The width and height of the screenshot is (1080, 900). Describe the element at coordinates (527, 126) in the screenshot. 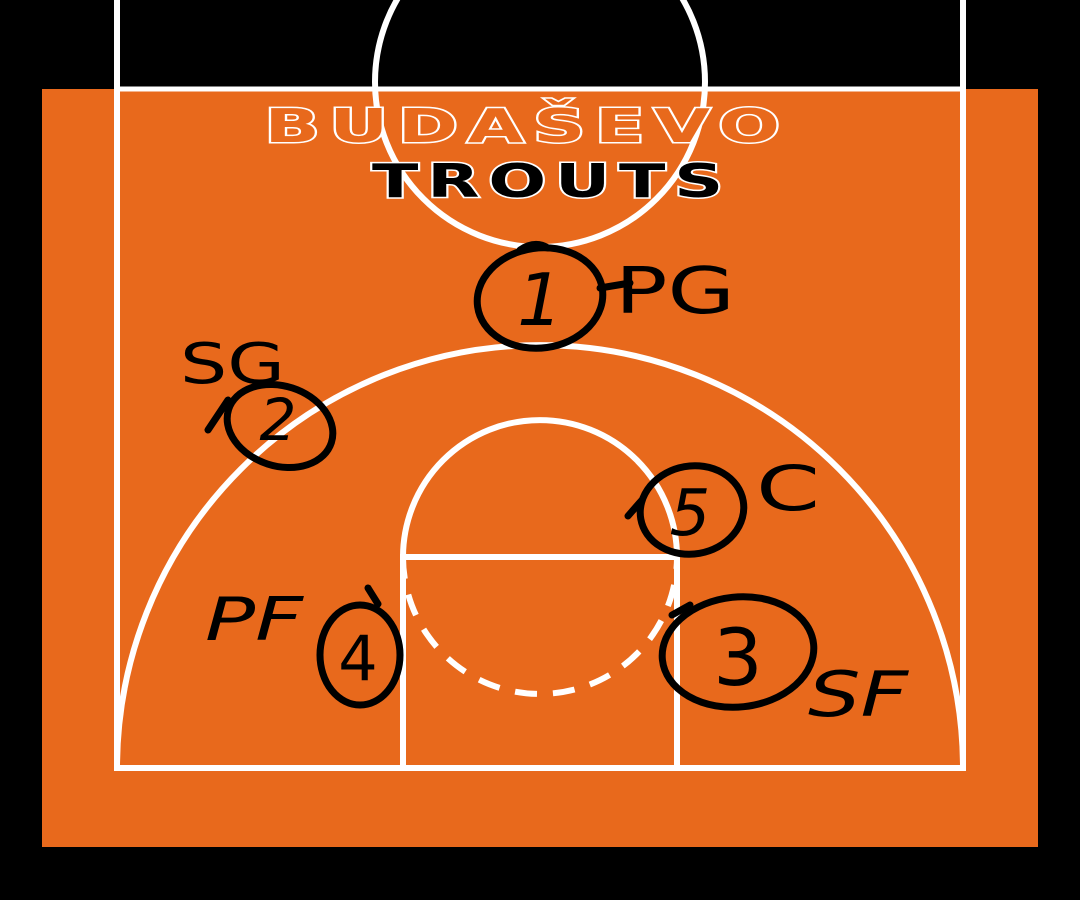

I see `team-name-line1: BUDAŠEVO` at that location.